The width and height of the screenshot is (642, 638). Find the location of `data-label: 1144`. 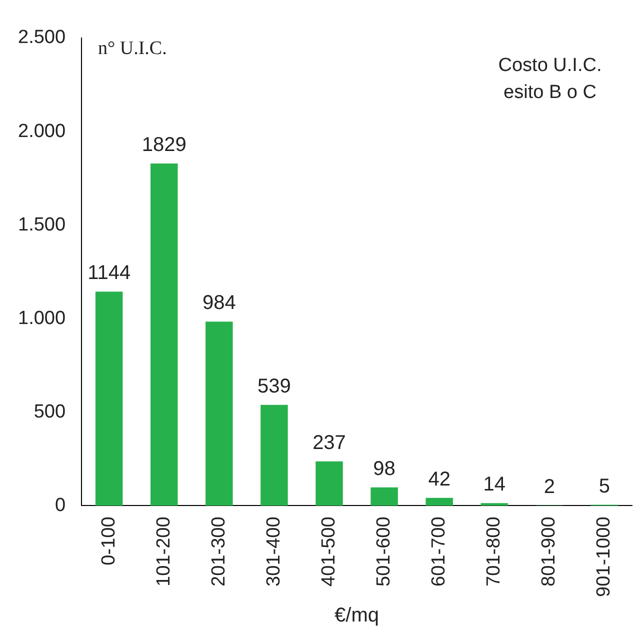

data-label: 1144 is located at coordinates (109, 273).